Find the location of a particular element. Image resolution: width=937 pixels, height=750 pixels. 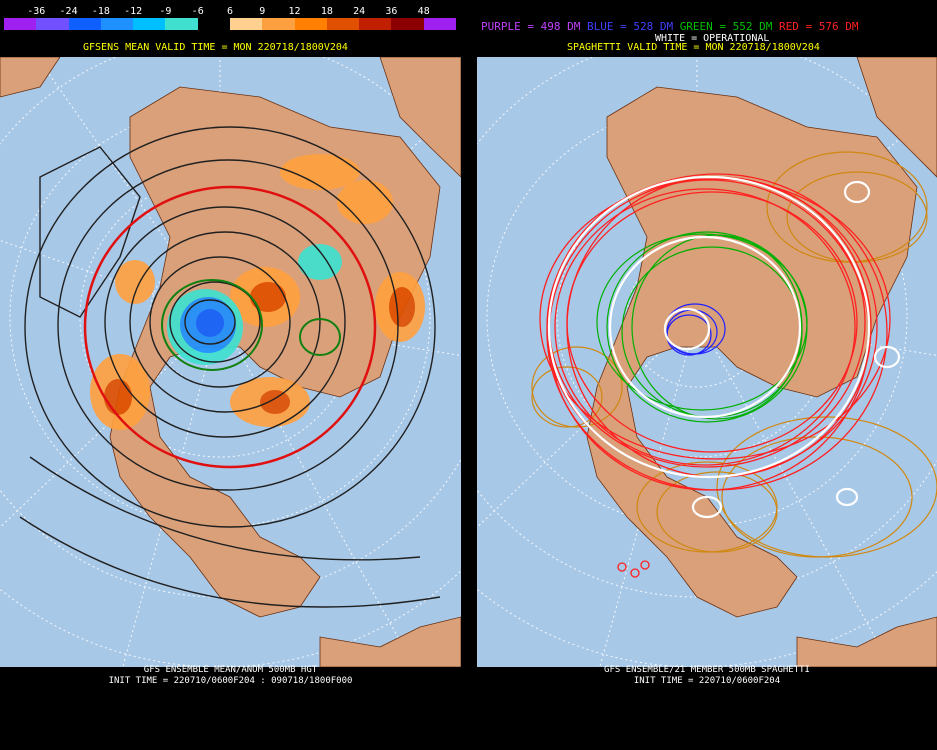

anomaly-color-legend is located at coordinates (230, 24).